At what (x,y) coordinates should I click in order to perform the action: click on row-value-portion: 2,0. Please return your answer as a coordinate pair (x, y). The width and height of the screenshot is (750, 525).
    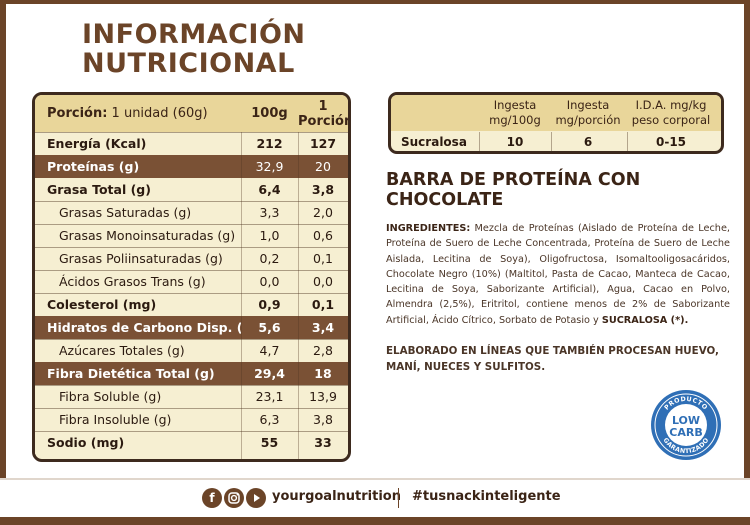
    Looking at the image, I should click on (323, 212).